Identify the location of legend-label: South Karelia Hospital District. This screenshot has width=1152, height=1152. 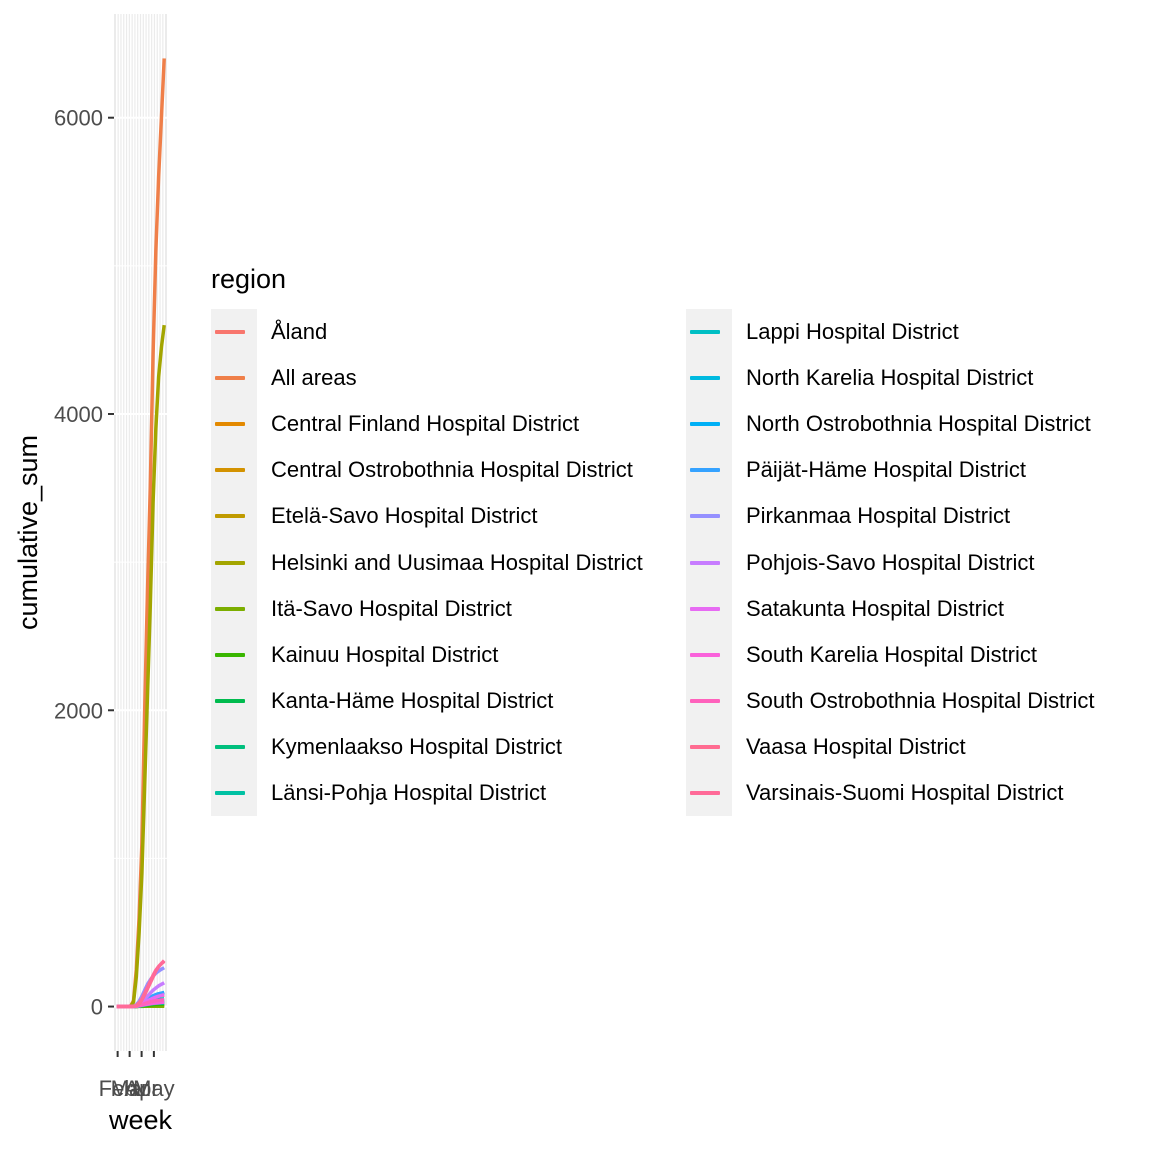
(892, 654).